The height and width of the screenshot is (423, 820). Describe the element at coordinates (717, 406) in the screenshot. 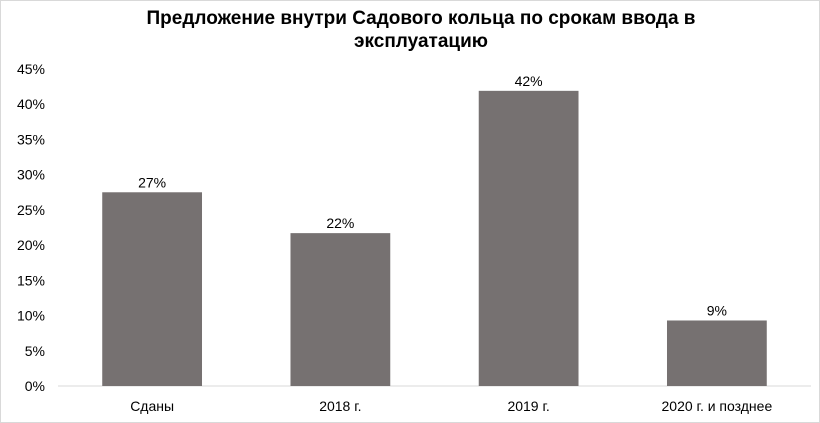

I see `x-tick-label: 2020 г. и позднее` at that location.